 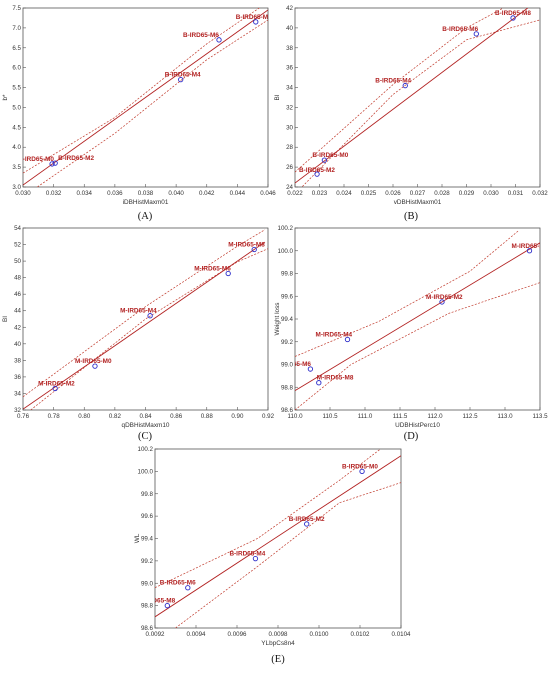 I want to click on y-tick-label: 40, so click(x=17, y=344).